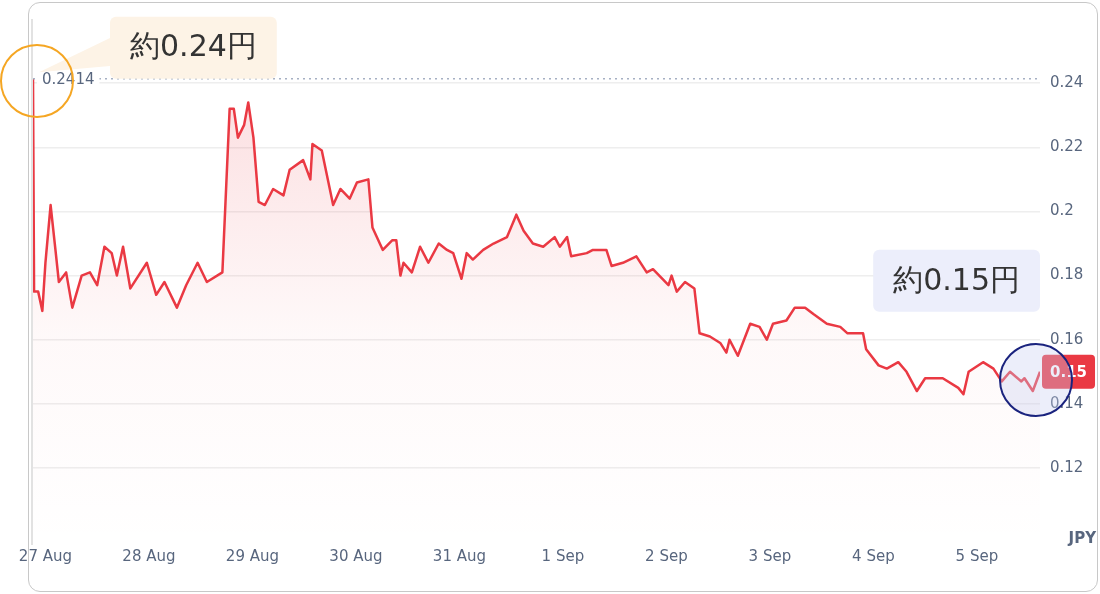 The width and height of the screenshot is (1100, 594). I want to click on y-tick-label: 0.2, so click(1062, 210).